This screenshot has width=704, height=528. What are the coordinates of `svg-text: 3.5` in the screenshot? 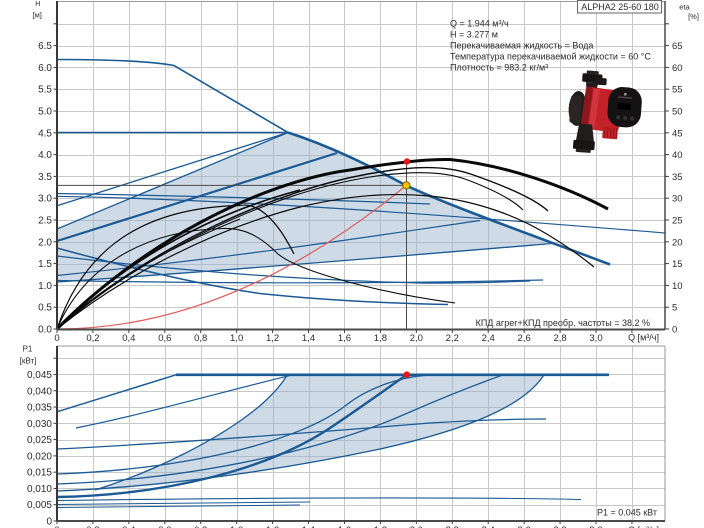 It's located at (45, 177).